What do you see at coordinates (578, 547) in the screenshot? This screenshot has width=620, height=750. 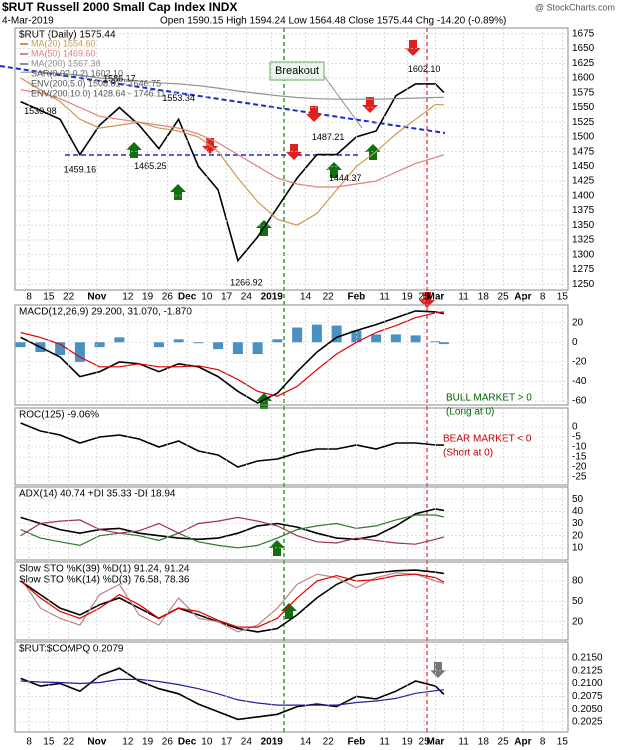 I see `y-tick-label: 10` at bounding box center [578, 547].